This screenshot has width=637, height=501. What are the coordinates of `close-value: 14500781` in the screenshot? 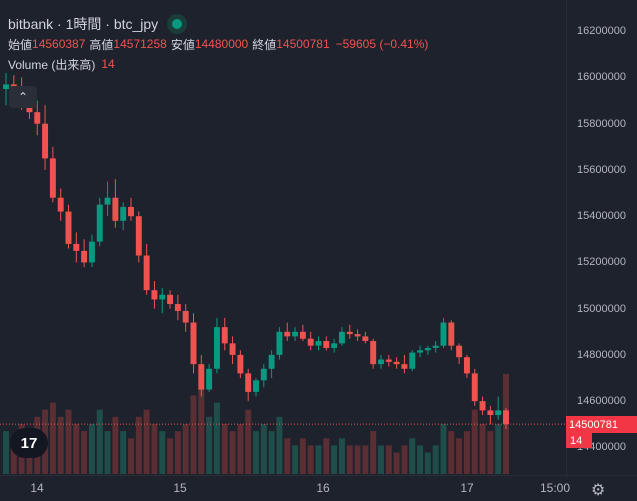 It's located at (303, 44).